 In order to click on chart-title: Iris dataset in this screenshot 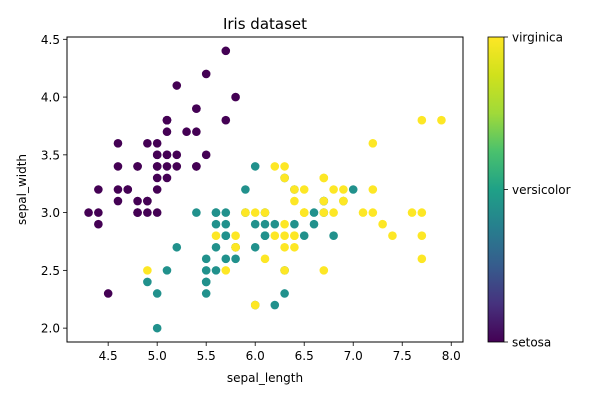, I will do `click(265, 24)`.